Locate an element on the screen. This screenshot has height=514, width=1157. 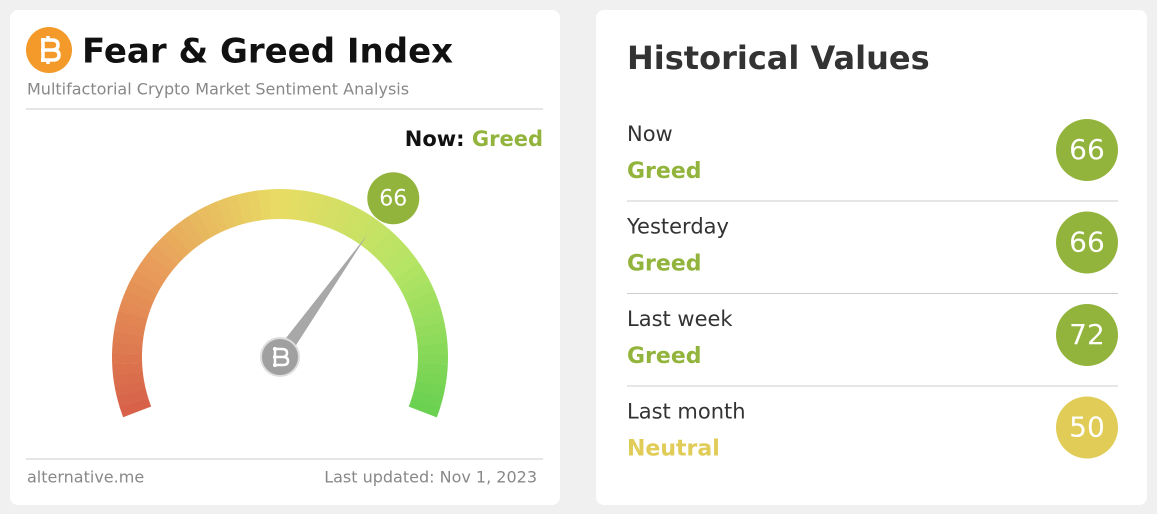
source: alternative.me is located at coordinates (85, 477).